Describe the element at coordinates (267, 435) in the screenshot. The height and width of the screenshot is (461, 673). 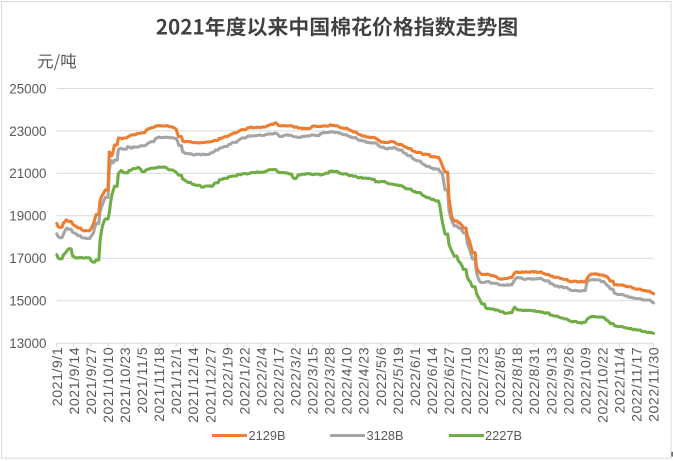
I see `svg-text: 2129B` at that location.